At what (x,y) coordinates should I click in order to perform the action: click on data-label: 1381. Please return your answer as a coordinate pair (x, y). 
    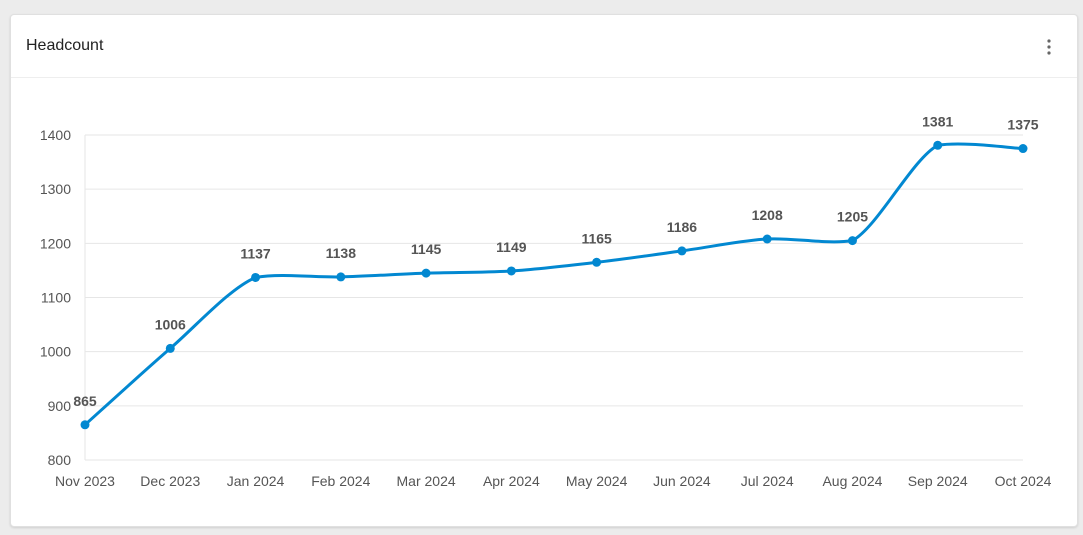
    Looking at the image, I should click on (937, 121).